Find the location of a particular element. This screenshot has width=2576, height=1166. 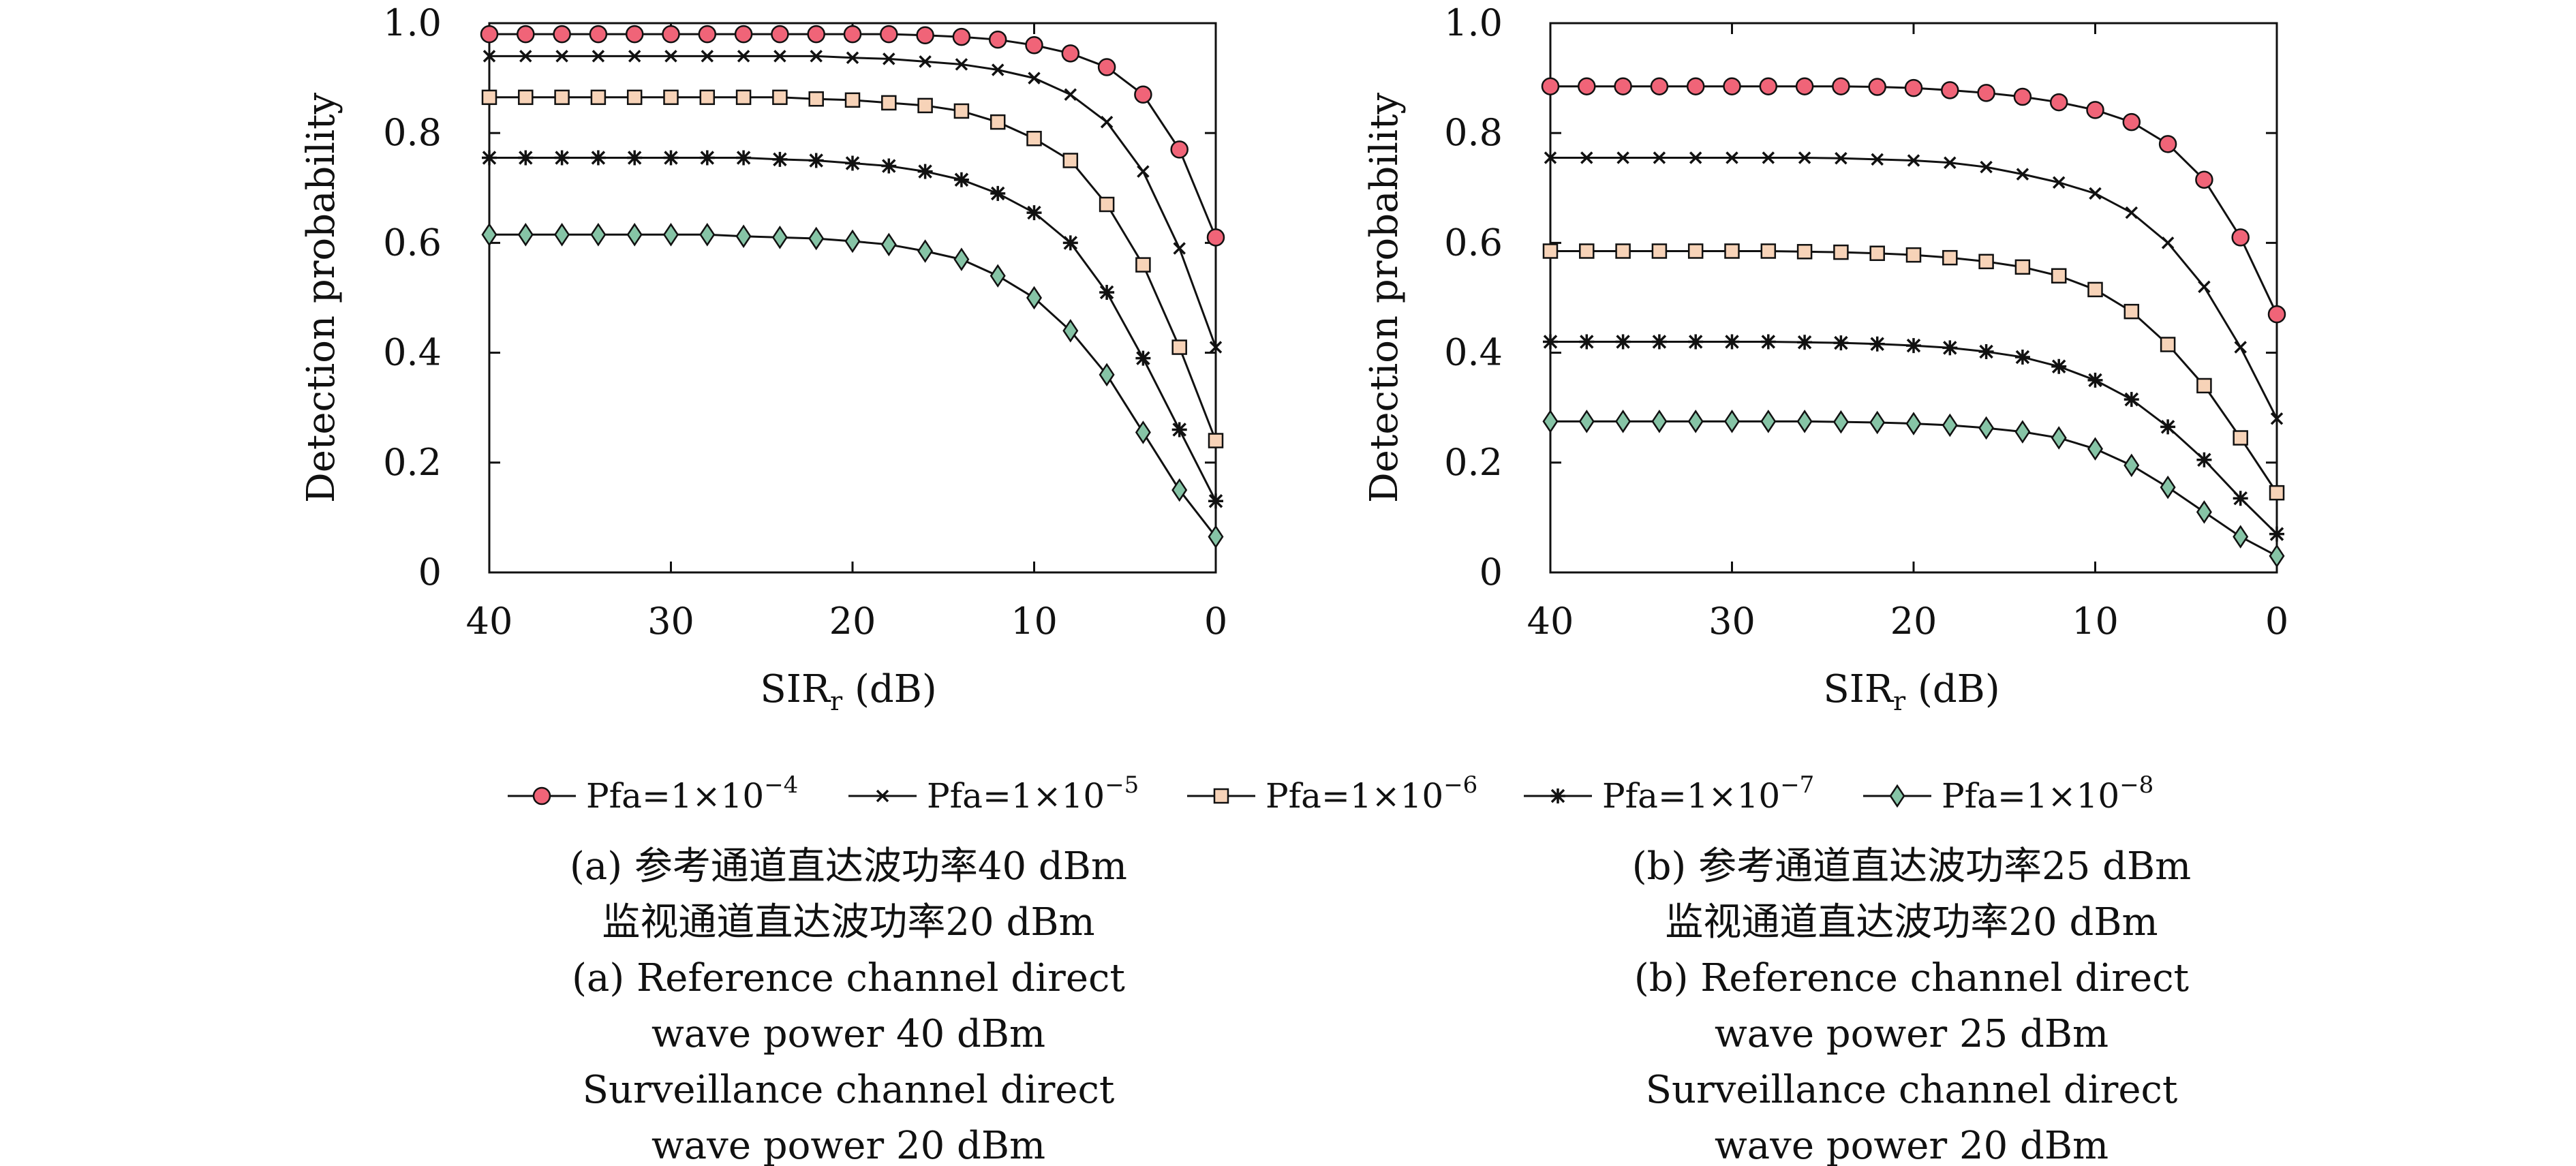

y-tick-label-0-4: 0.8 is located at coordinates (412, 132).